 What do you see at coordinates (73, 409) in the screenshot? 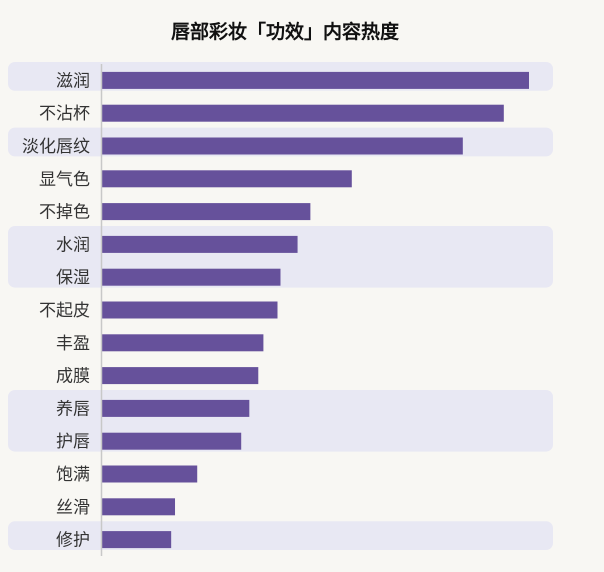
I see `category-label: 养唇` at bounding box center [73, 409].